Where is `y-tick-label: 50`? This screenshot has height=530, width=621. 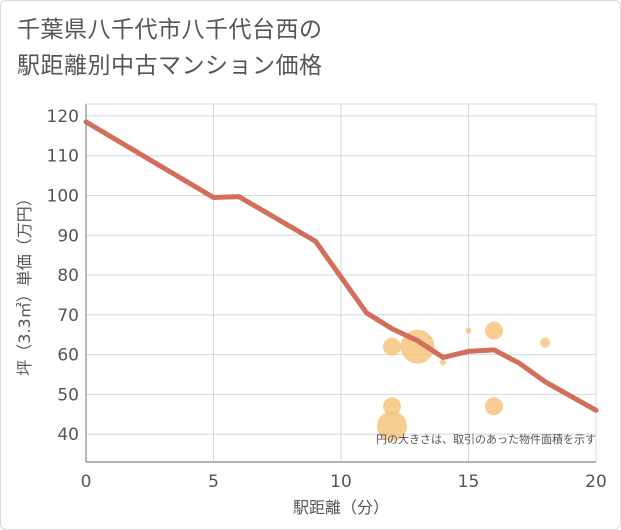
y-tick-label: 50 is located at coordinates (68, 395).